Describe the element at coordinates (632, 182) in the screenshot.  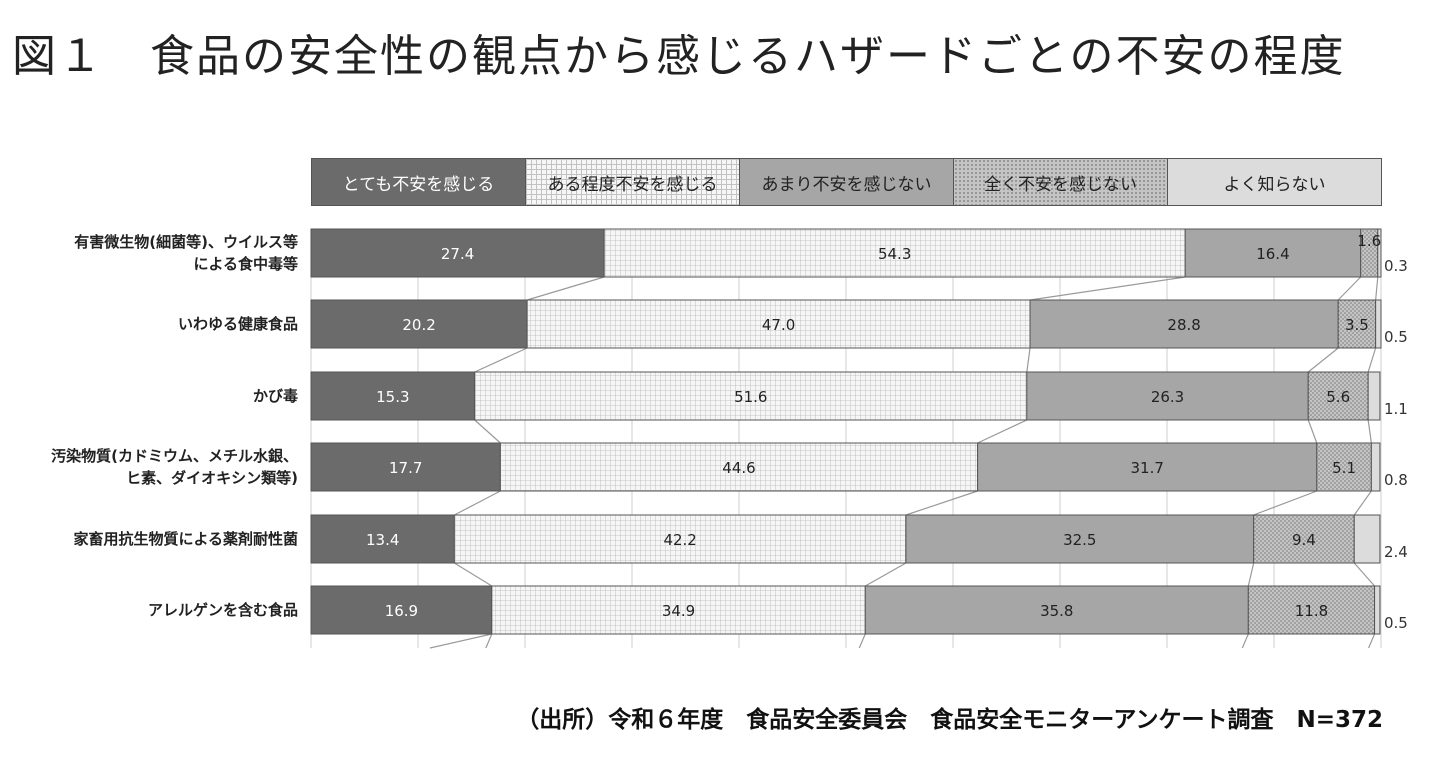
I see `legend-item: ある程度不安を感じる` at that location.